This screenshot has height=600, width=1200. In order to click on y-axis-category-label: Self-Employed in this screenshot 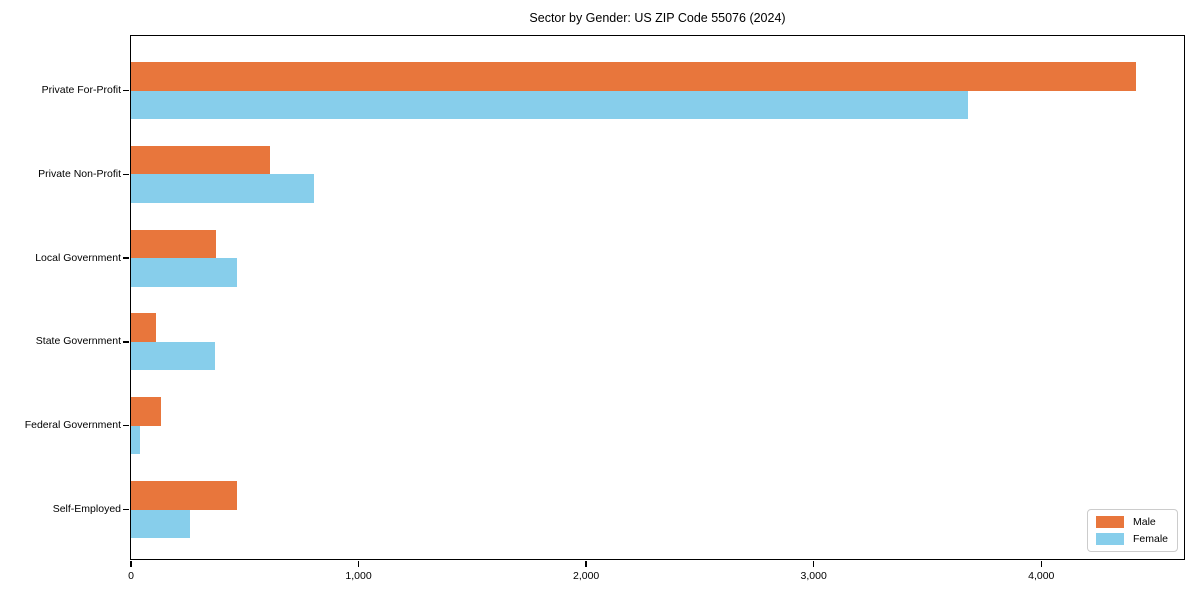, I will do `click(86, 509)`.